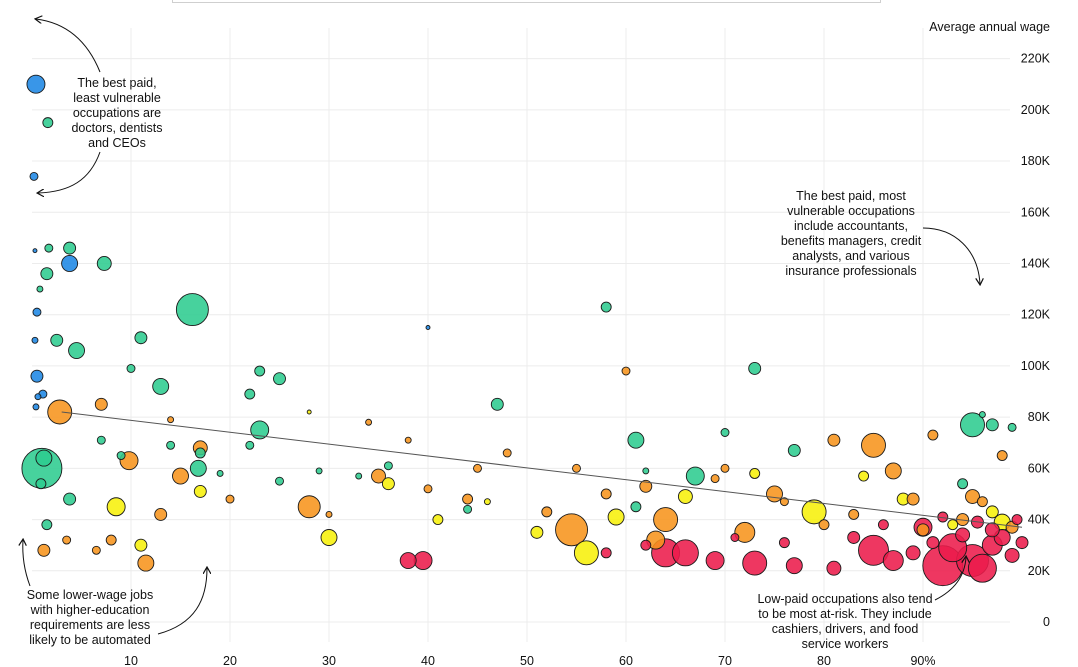  Describe the element at coordinates (1046, 622) in the screenshot. I see `y-tick-label: 0` at that location.